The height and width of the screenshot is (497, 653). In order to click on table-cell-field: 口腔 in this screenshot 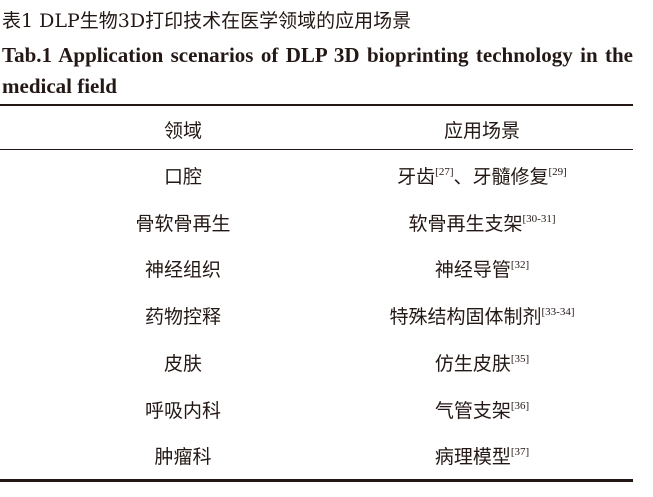, I will do `click(182, 177)`.